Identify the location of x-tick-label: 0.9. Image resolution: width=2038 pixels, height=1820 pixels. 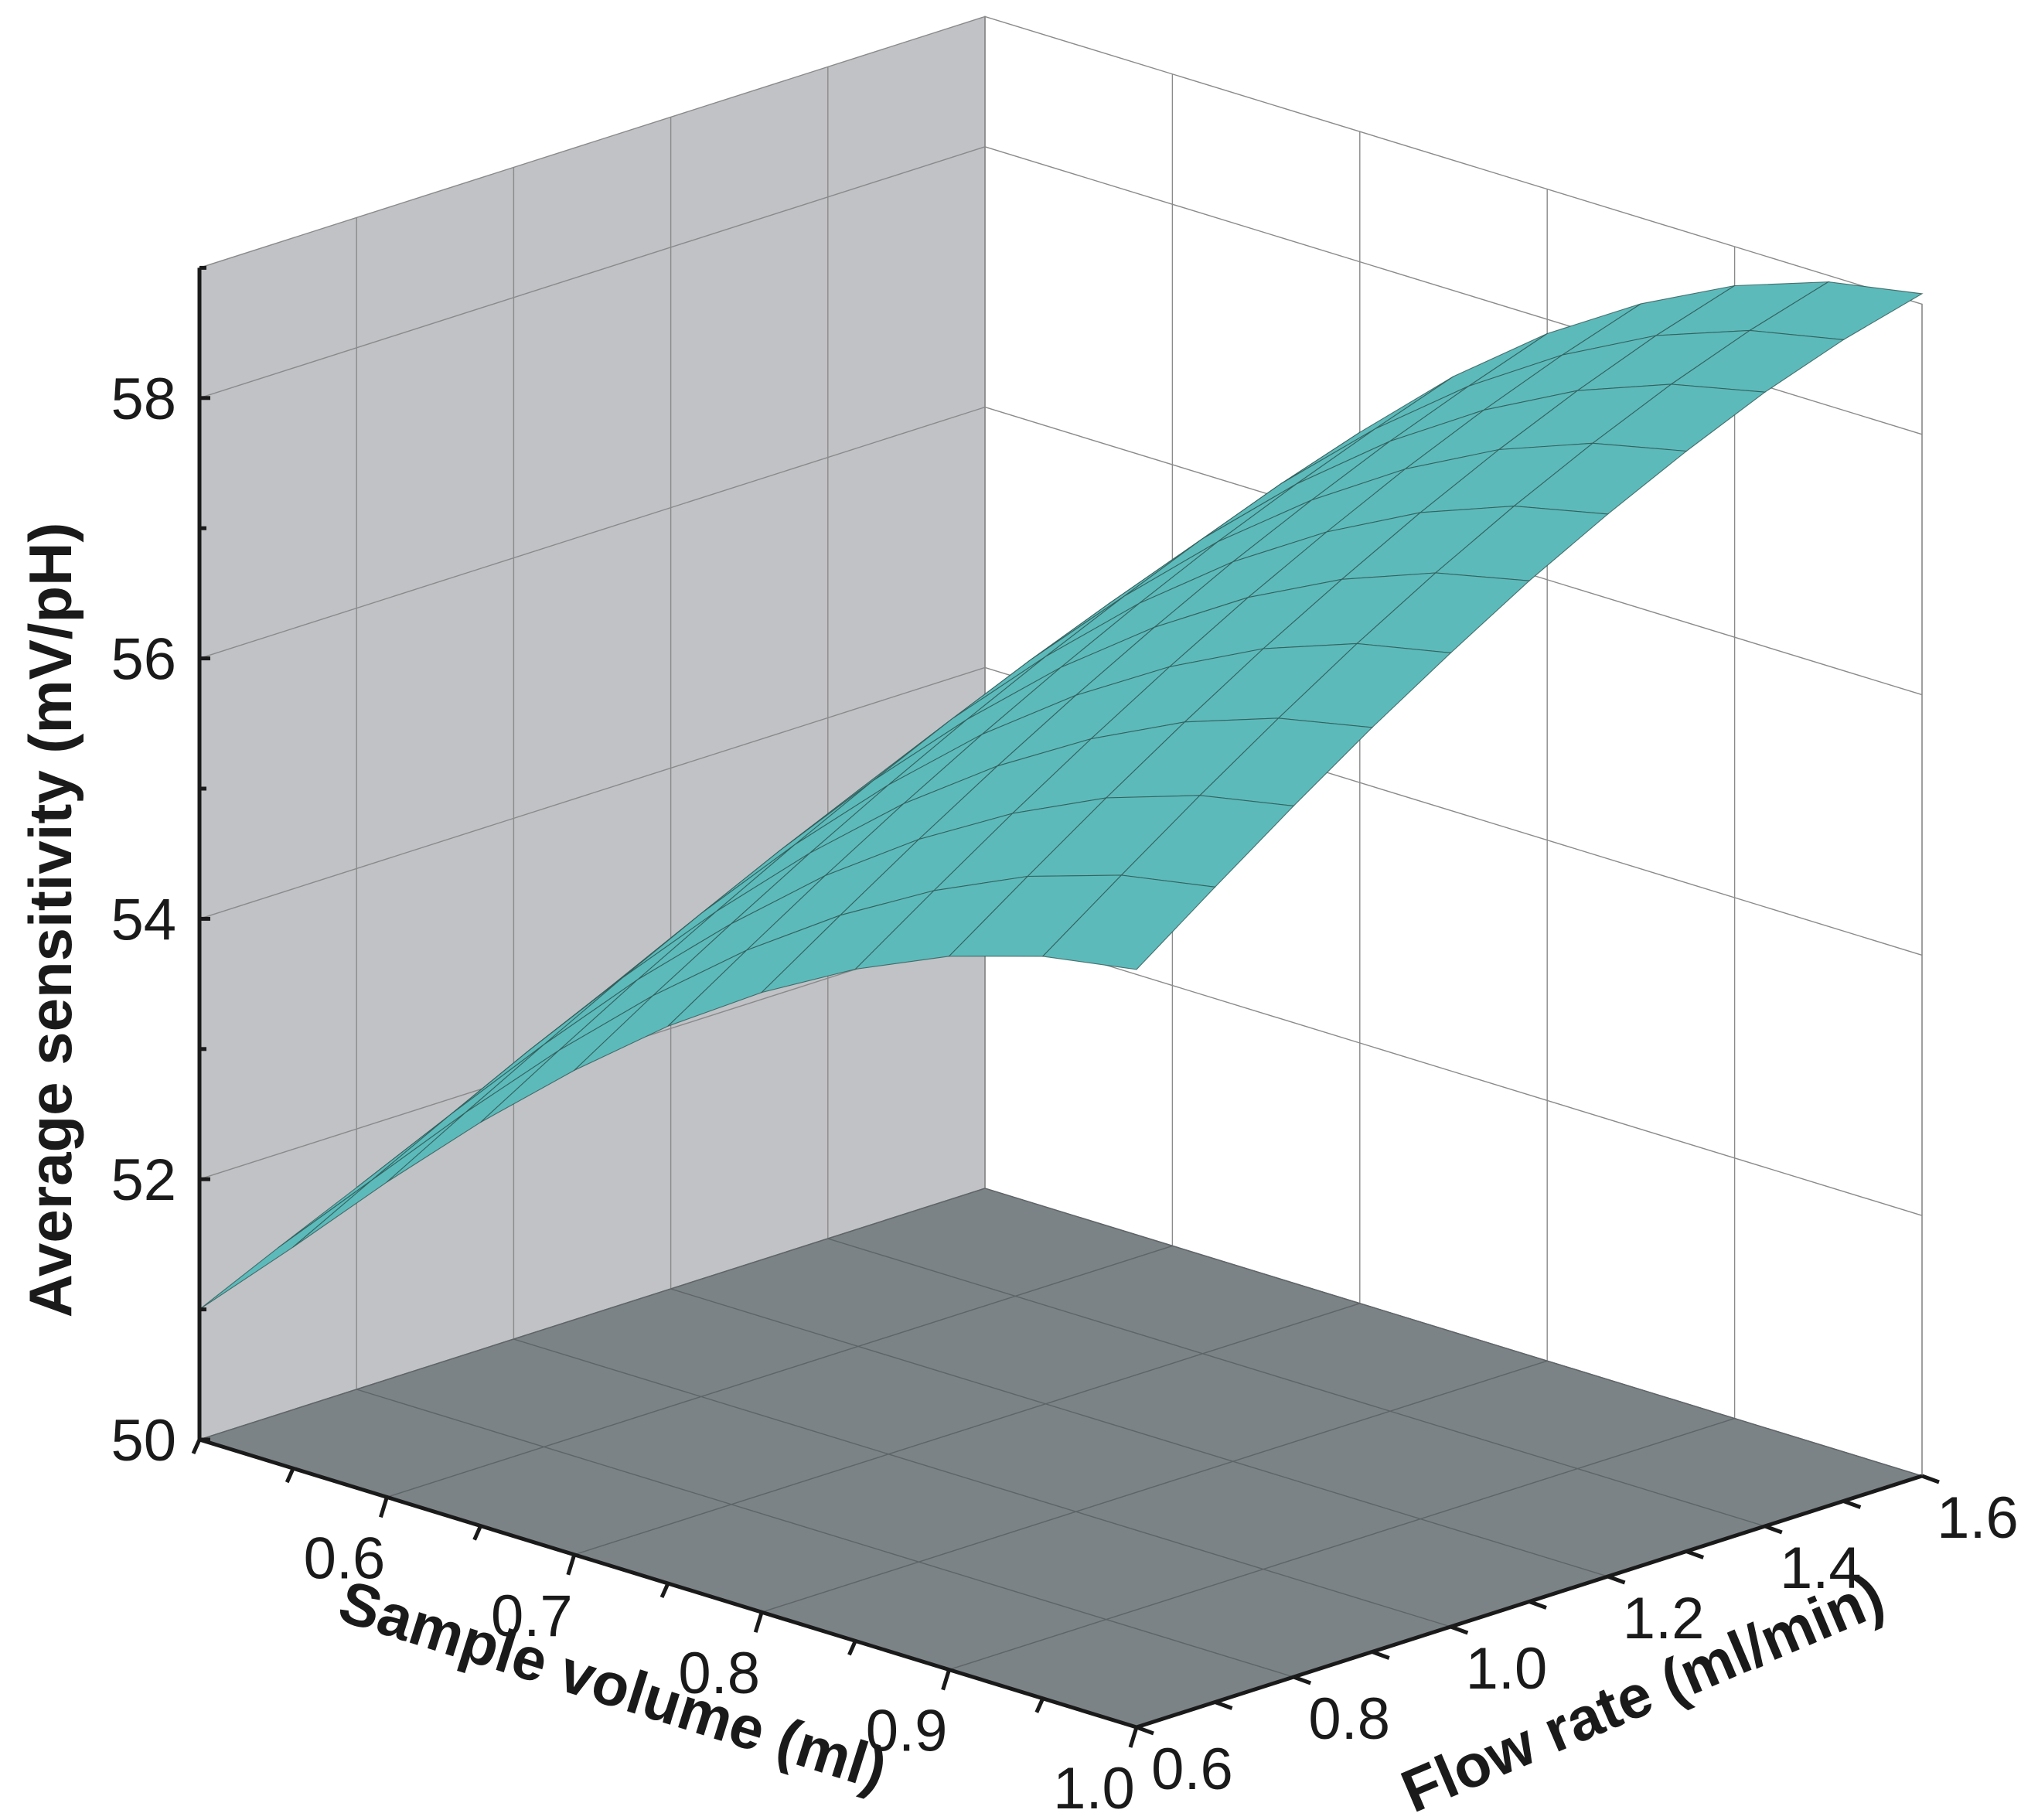
(907, 1731).